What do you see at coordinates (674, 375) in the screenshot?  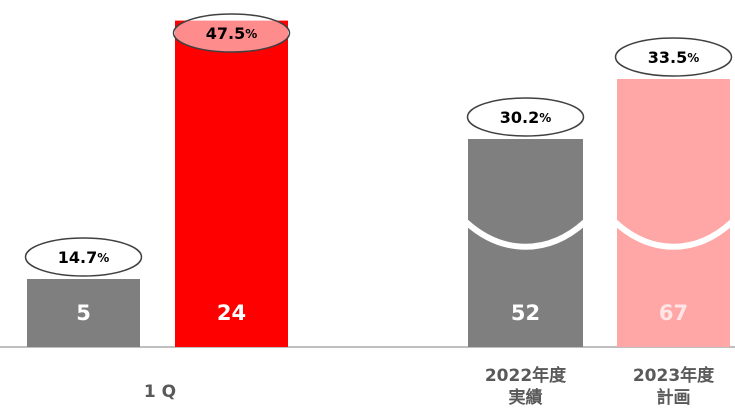 I see `x-tick-label: 2023年度` at bounding box center [674, 375].